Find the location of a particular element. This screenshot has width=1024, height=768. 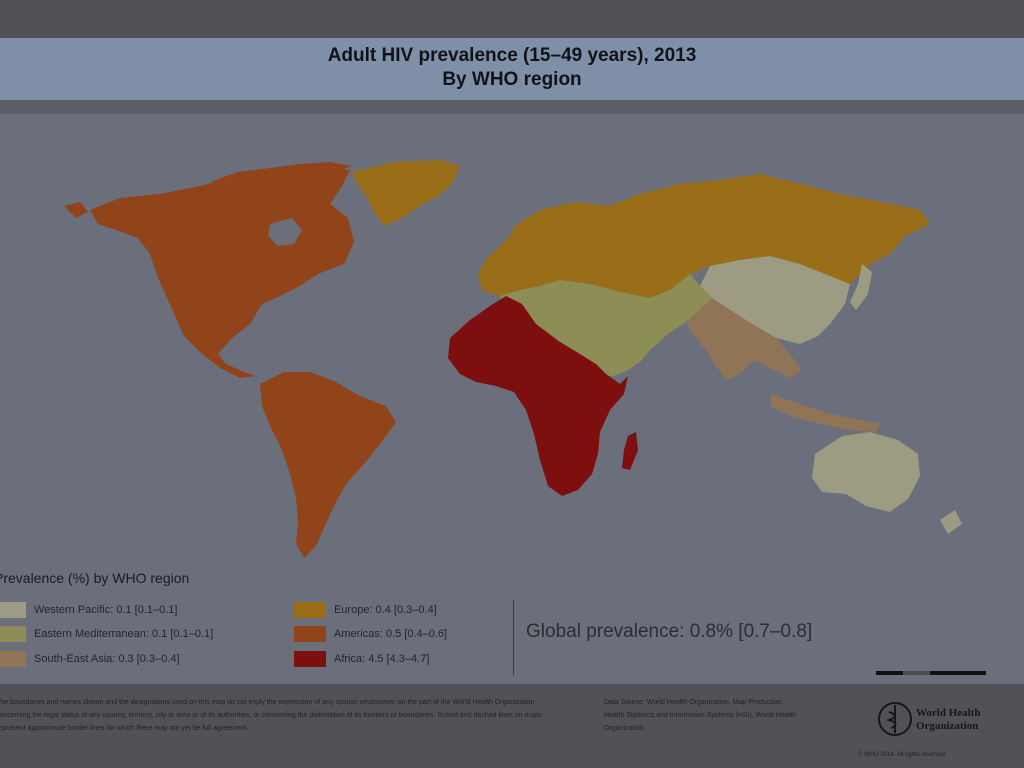

legend-label: Africa: 4.5 [4.3–4.7] is located at coordinates (382, 659).